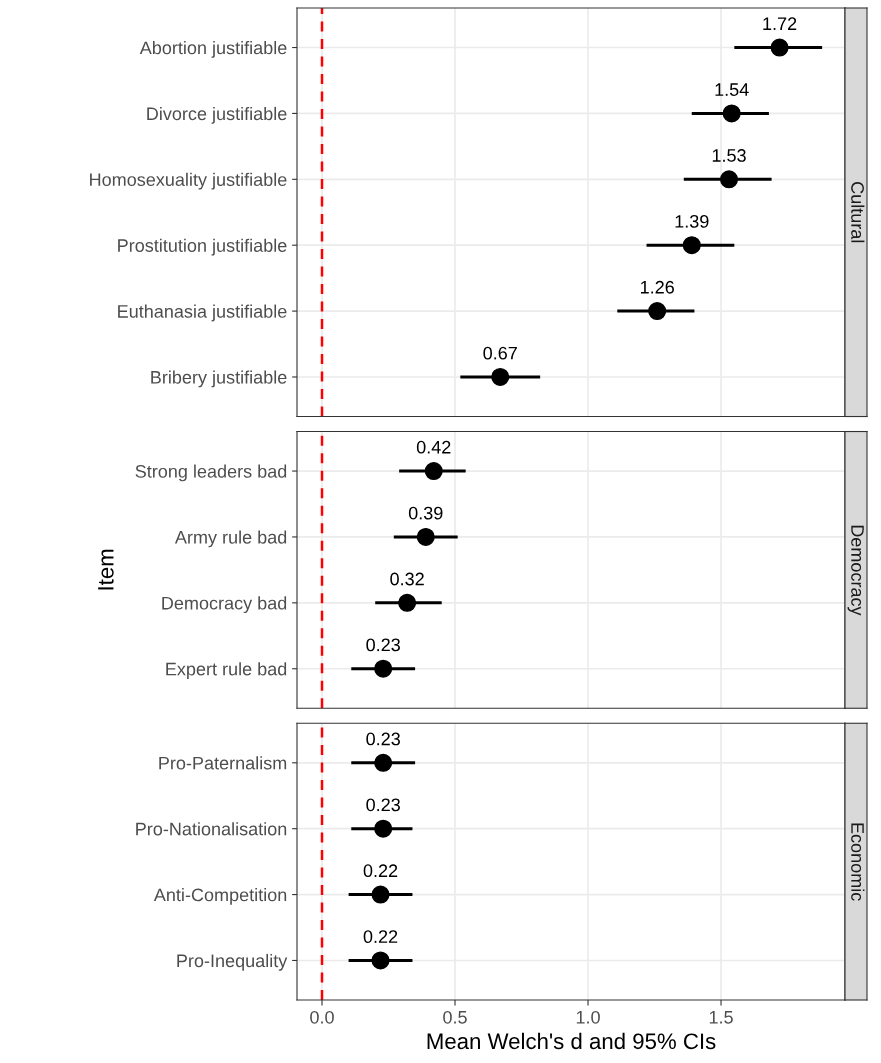 The height and width of the screenshot is (1063, 881). What do you see at coordinates (657, 287) in the screenshot?
I see `data-label: 1.26` at bounding box center [657, 287].